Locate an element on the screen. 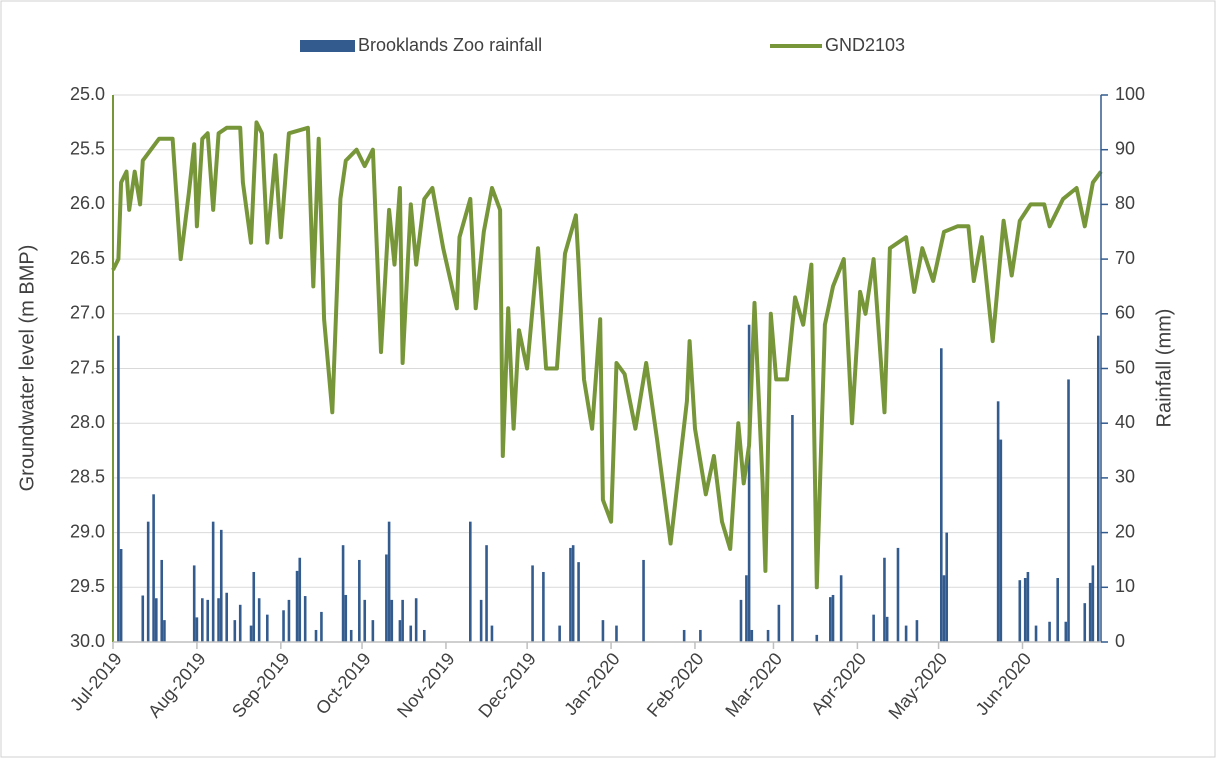  y-tick-label: 27.5 is located at coordinates (87, 367).